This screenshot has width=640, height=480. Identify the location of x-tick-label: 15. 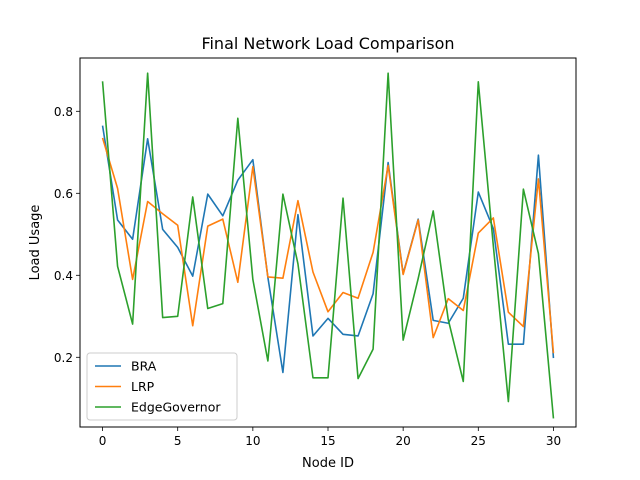
(327, 441).